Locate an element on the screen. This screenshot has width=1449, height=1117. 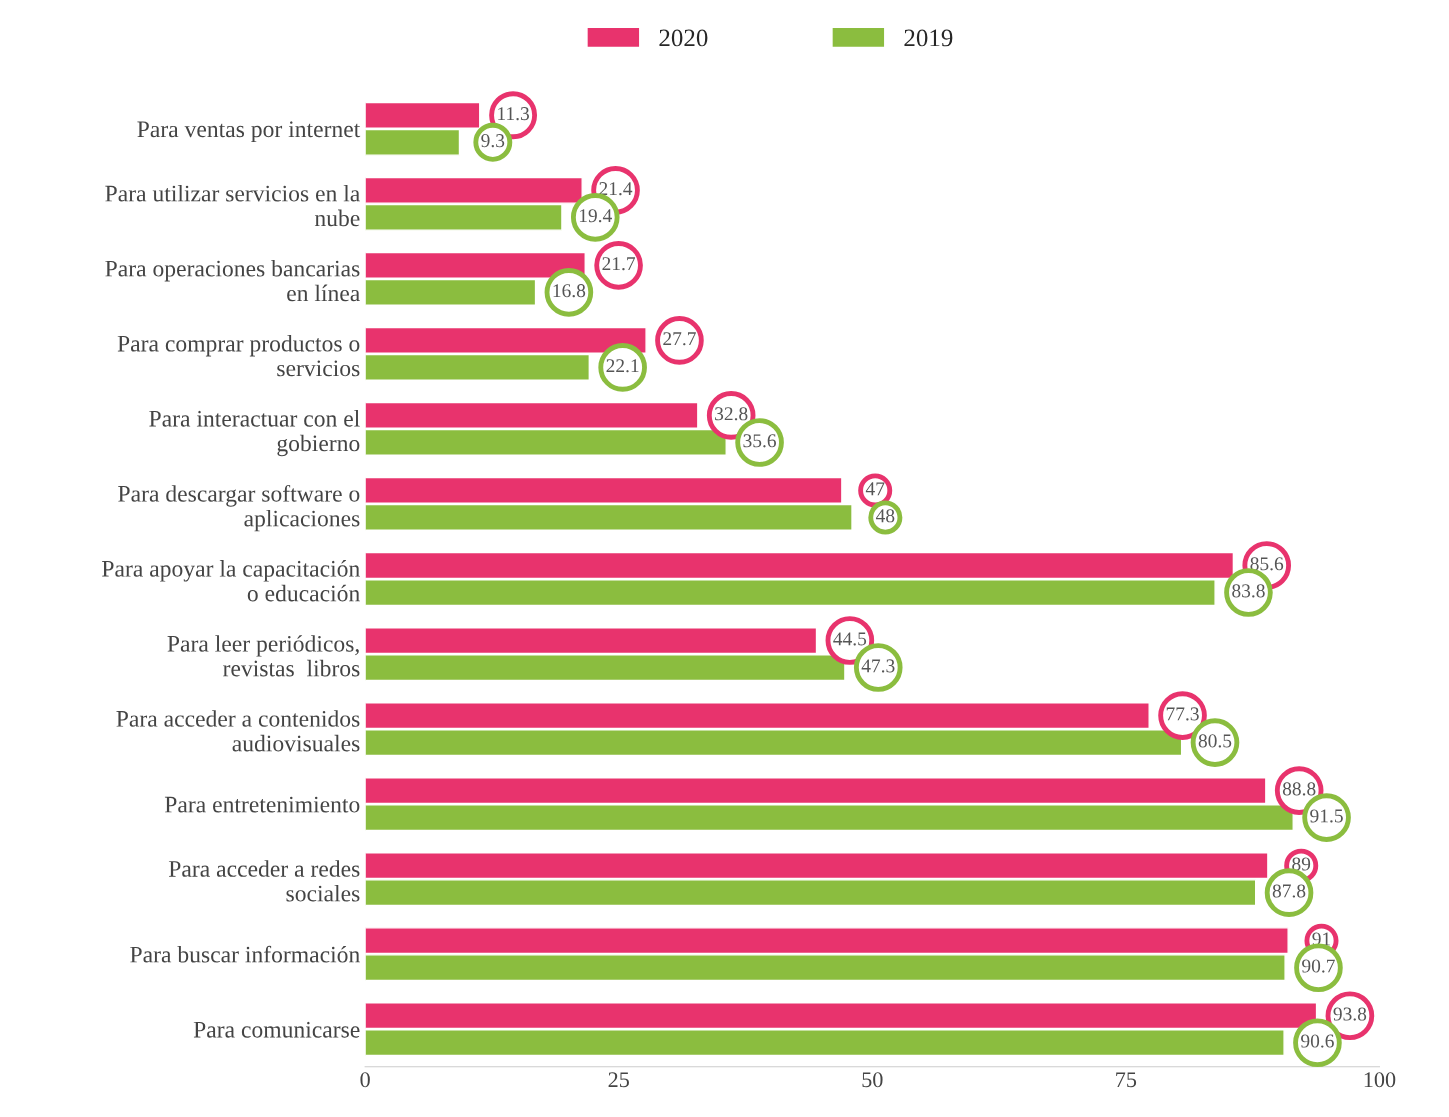
y-tick-label: Para interactuar con el gobierno is located at coordinates (254, 433).